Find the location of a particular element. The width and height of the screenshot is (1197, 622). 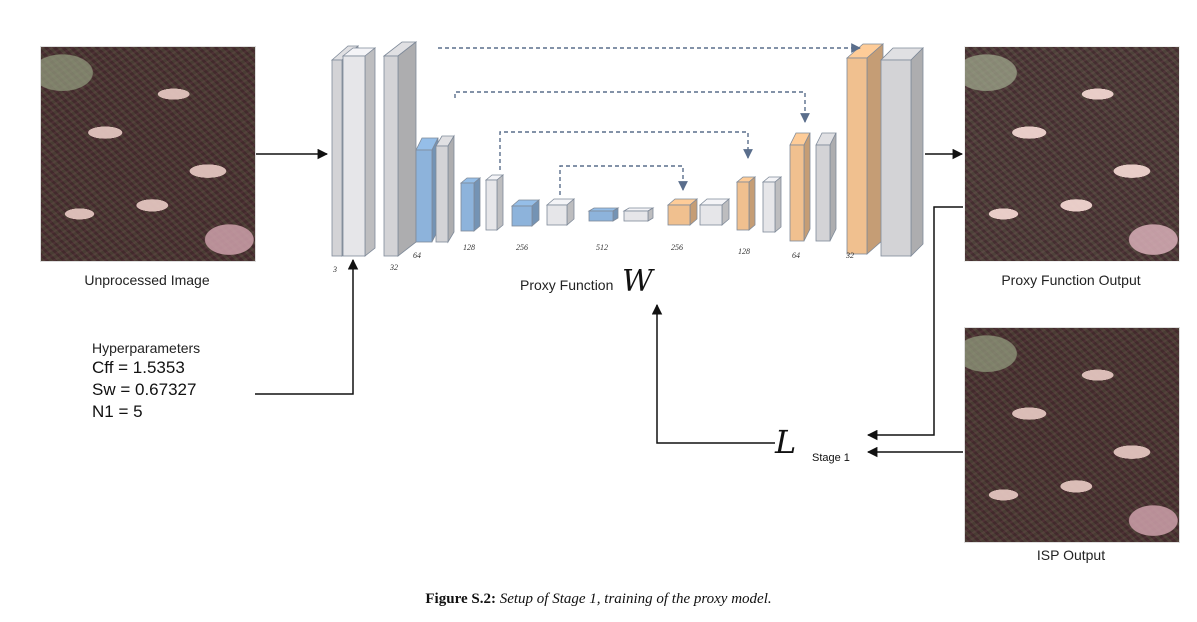

layer-dec-32a is located at coordinates (865, 149).